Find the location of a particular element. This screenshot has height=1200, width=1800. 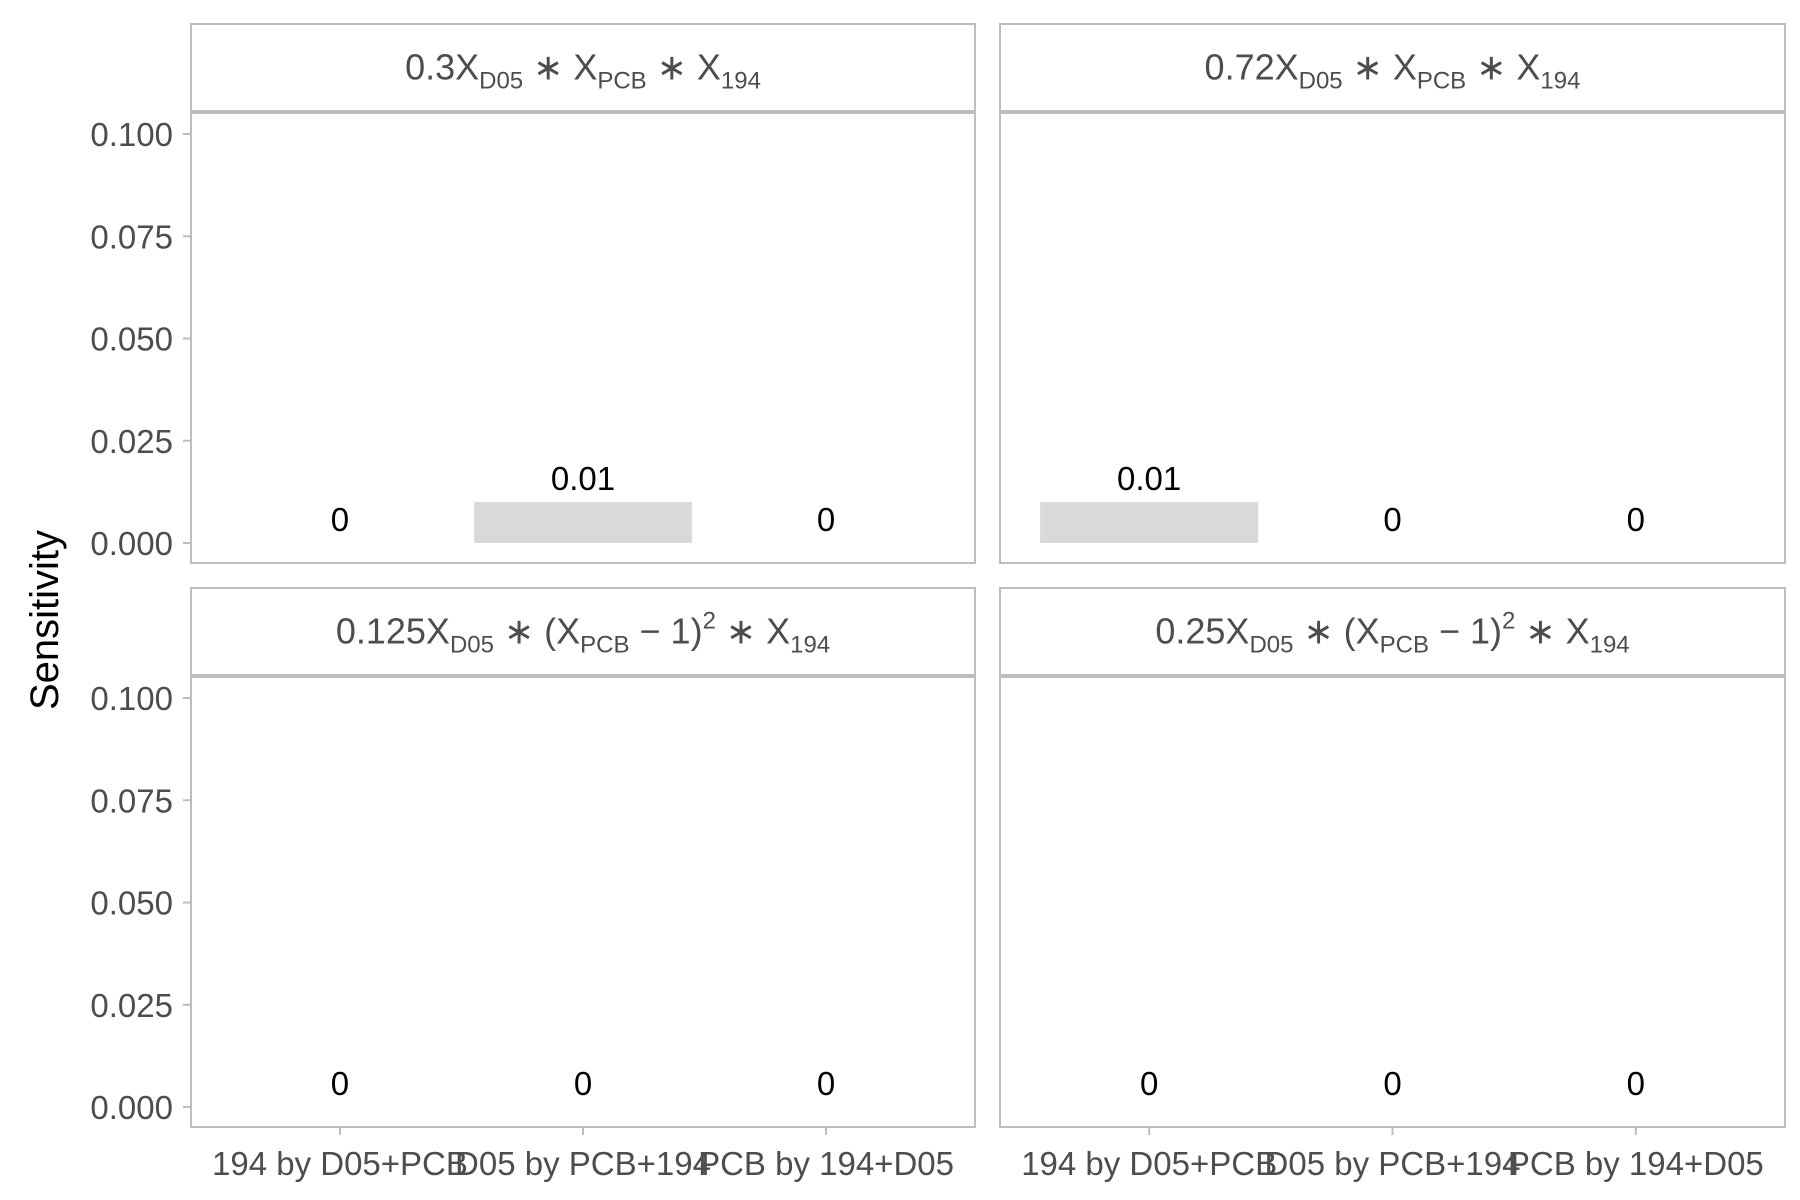

panel-title: 0.25XD05 ∗ (XPCB − 1)2 ∗ X194 is located at coordinates (1392, 633).